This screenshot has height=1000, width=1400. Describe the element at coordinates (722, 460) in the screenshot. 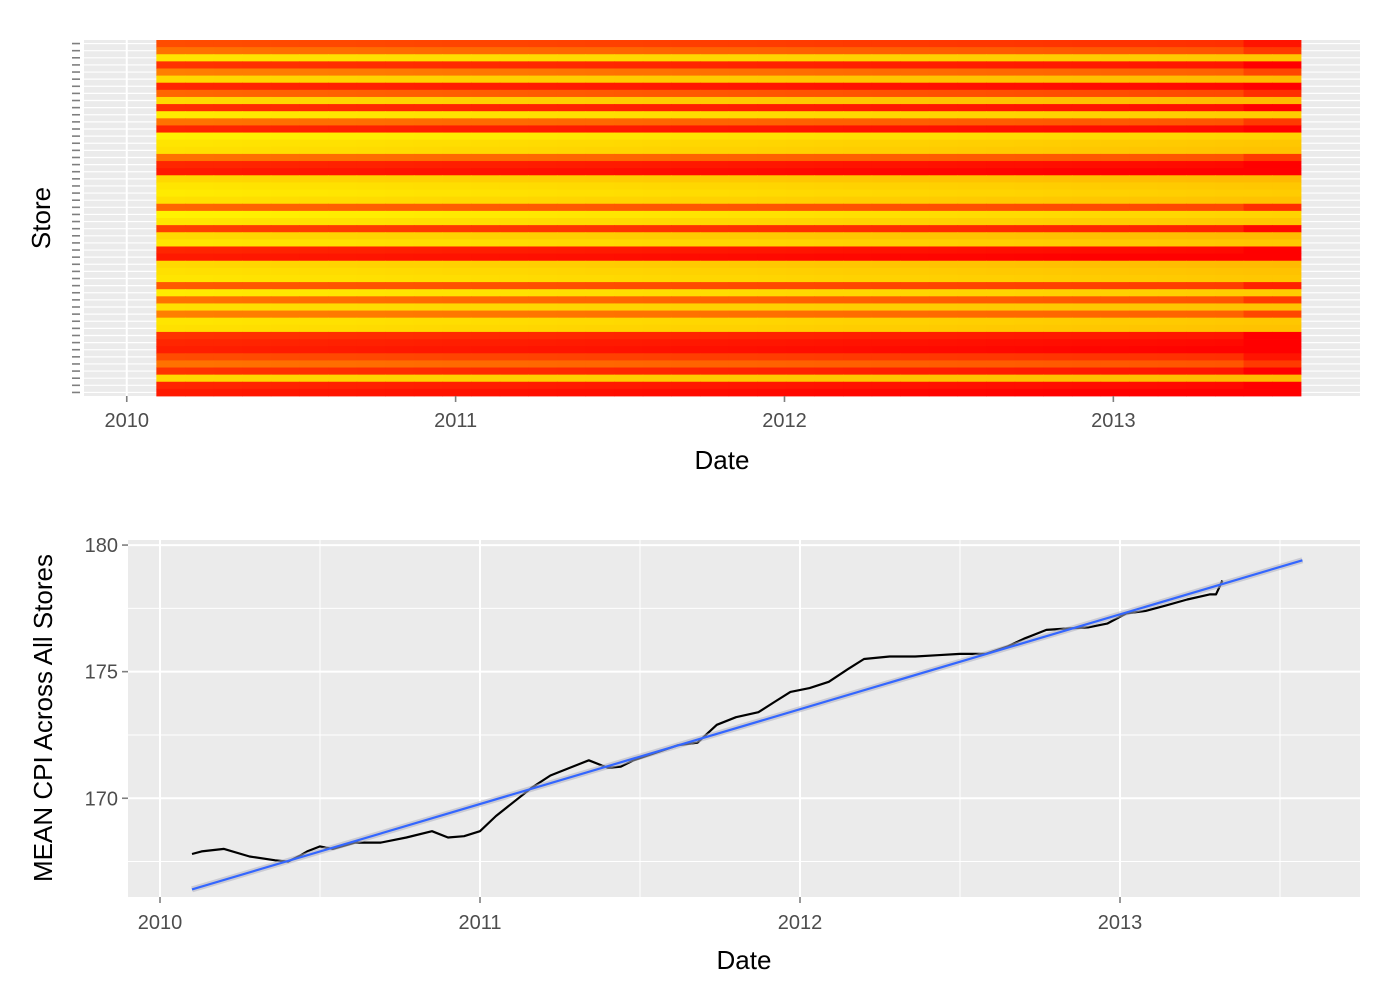

I see `heatmap-x-axis-title: Date` at that location.